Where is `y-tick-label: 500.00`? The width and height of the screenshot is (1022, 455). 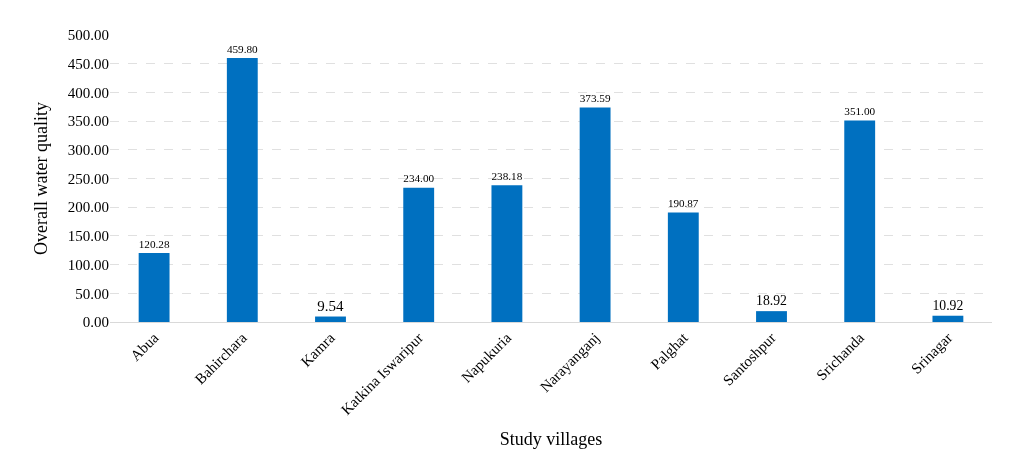
y-tick-label: 500.00 is located at coordinates (88, 35).